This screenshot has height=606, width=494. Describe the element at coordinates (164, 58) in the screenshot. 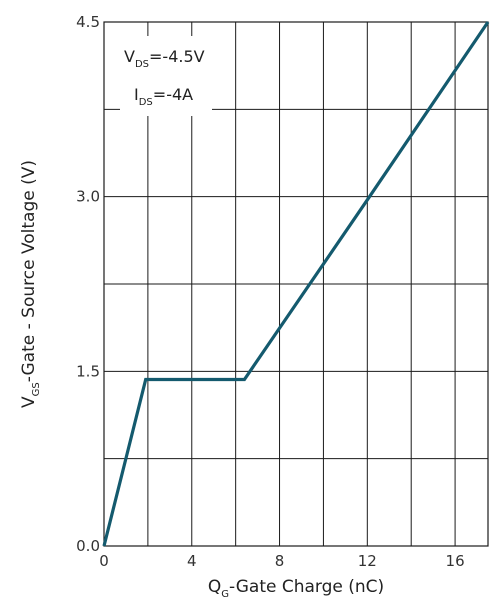

I see `annotation-vds: VDS=-4.5V` at that location.